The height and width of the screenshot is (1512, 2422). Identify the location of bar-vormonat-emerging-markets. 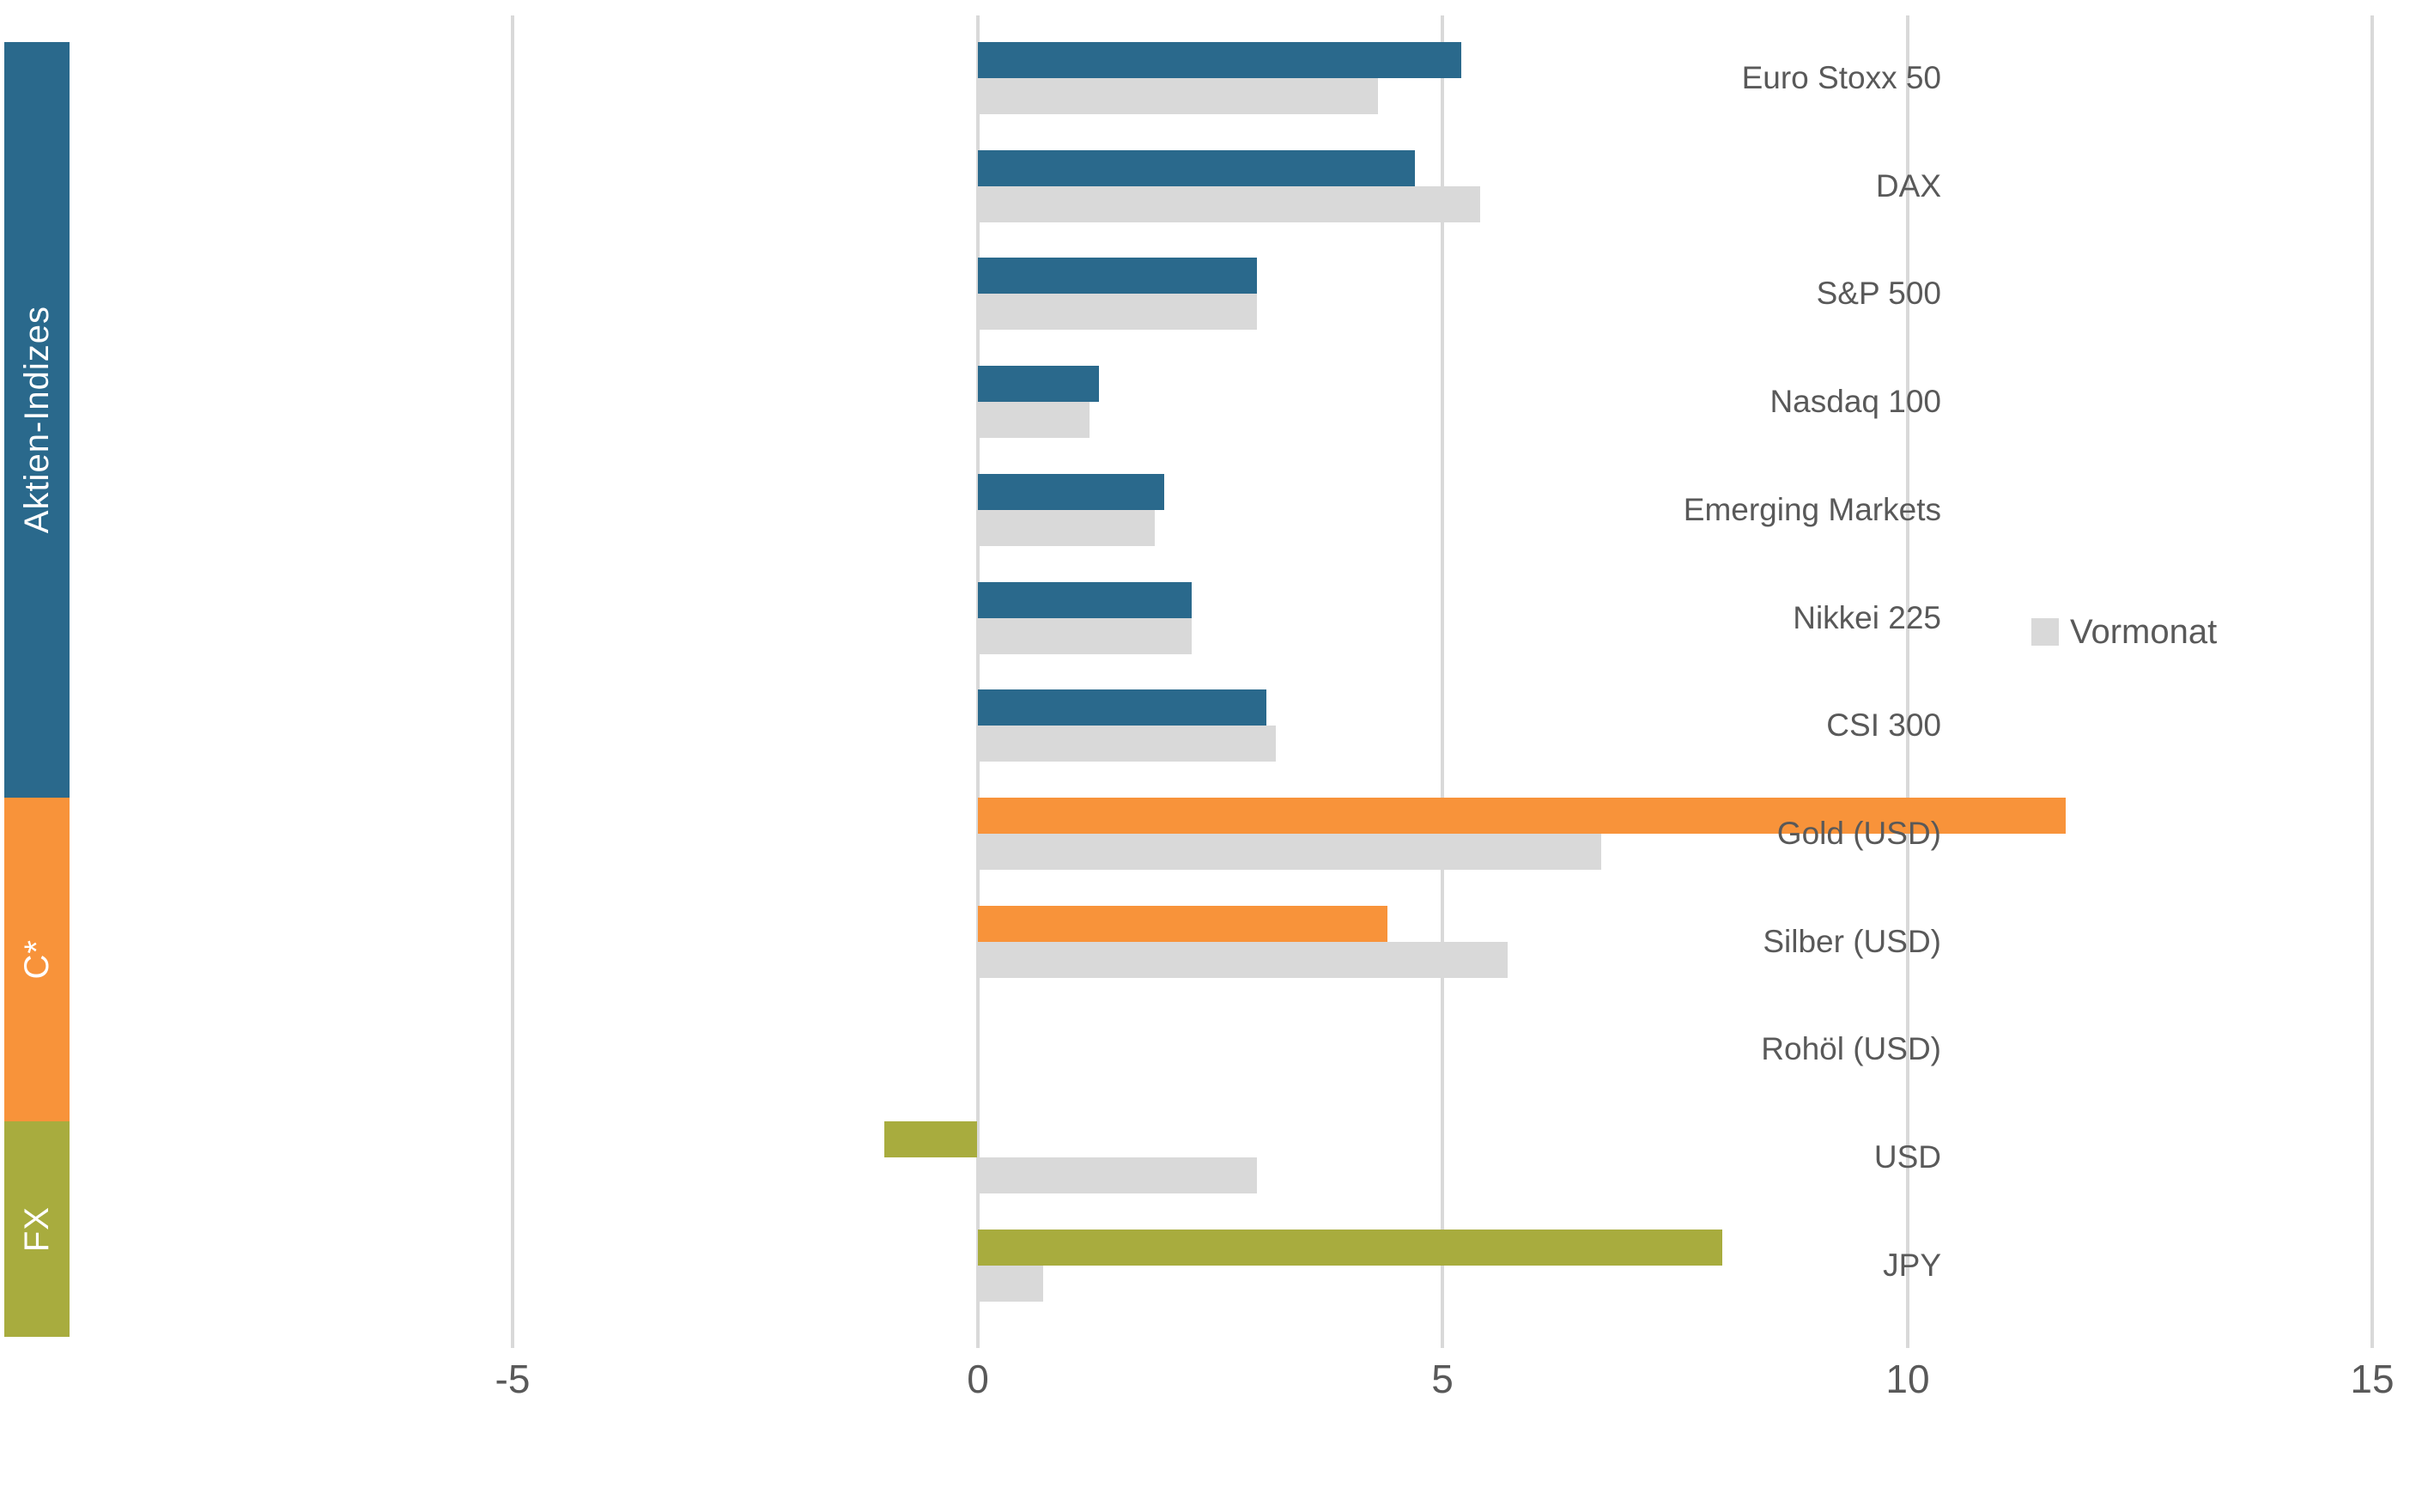
(1066, 528).